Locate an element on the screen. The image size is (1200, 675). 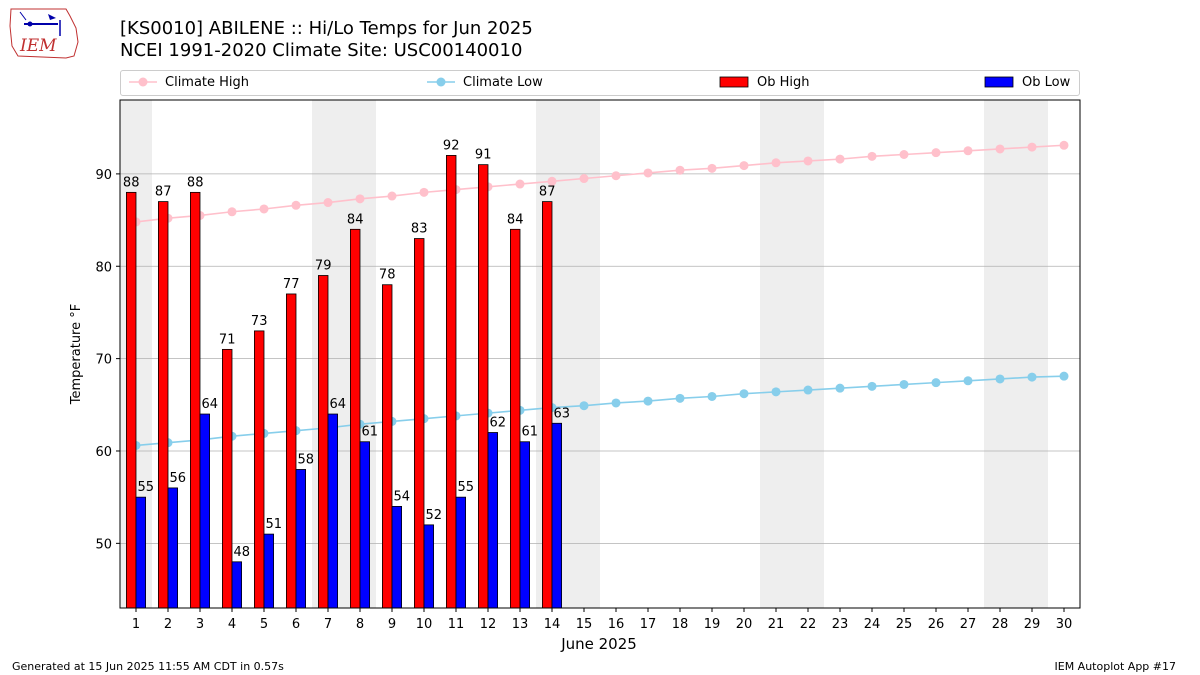
x-axis-label: June 2025 is located at coordinates (598, 644).